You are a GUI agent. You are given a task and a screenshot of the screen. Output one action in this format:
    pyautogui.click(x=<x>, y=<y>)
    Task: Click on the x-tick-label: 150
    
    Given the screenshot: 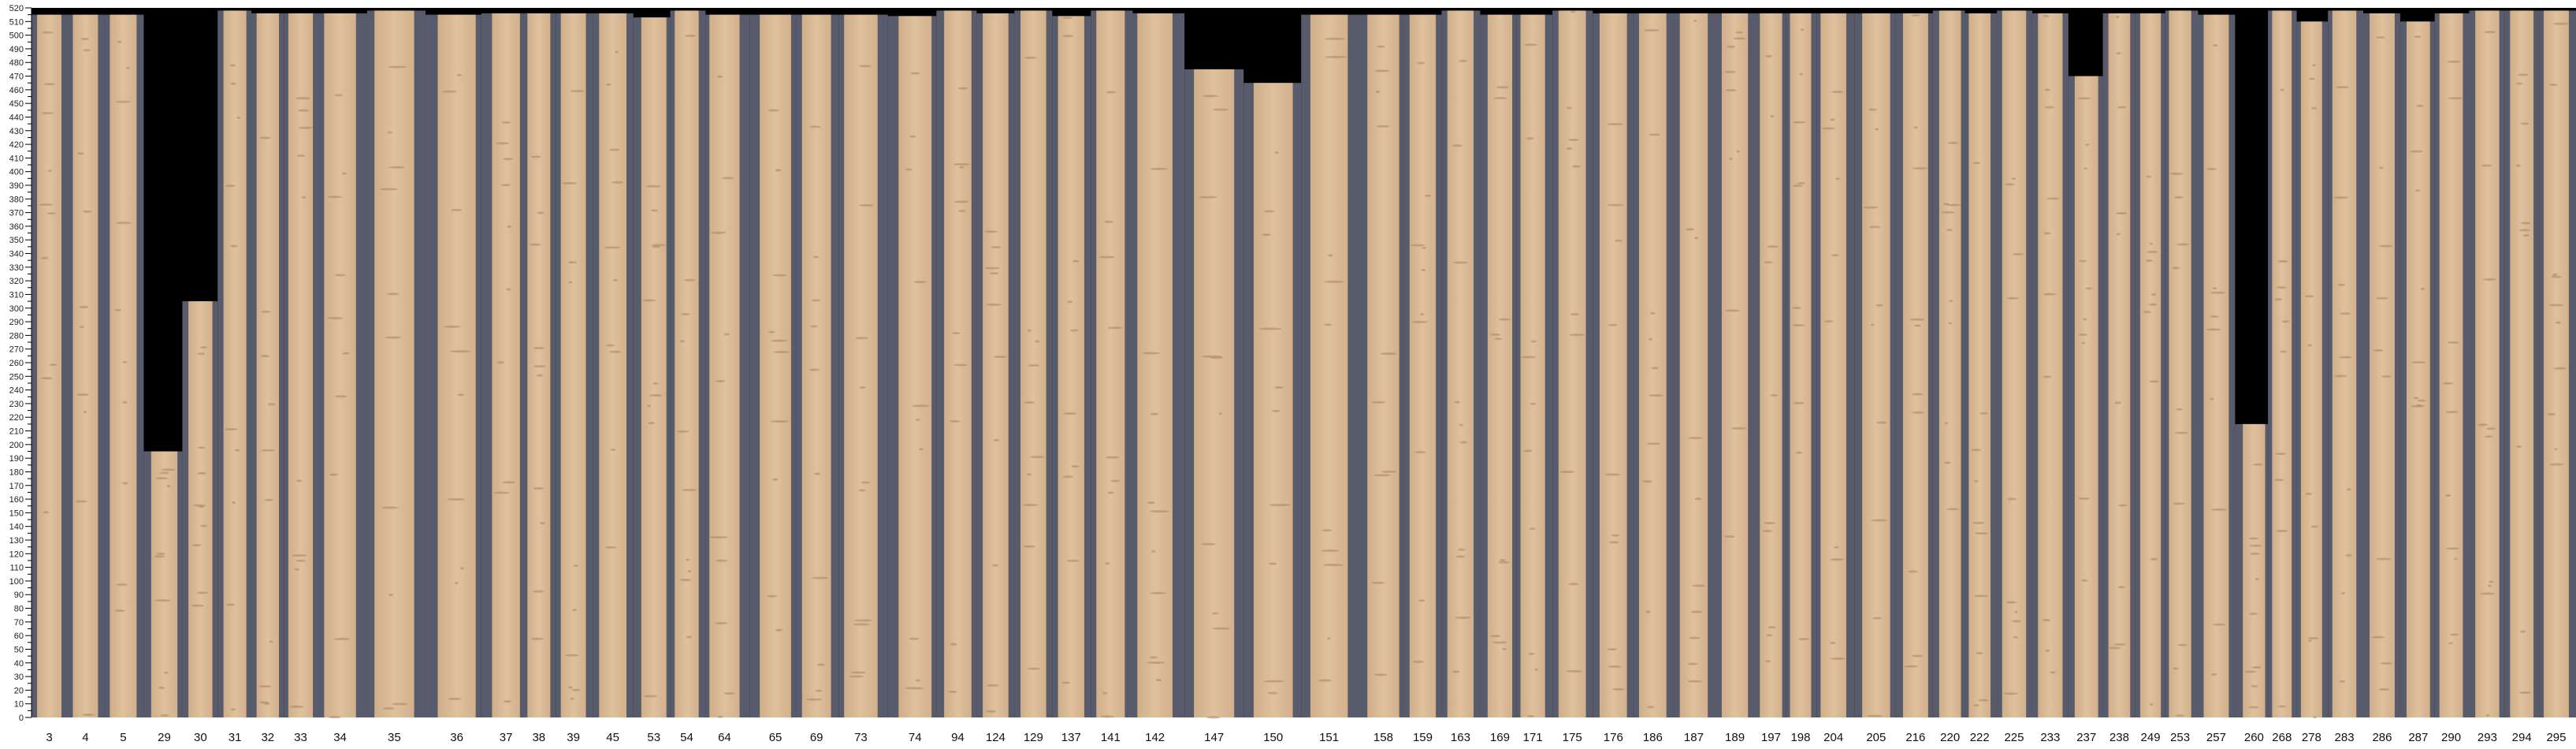 What is the action you would take?
    pyautogui.click(x=1273, y=737)
    